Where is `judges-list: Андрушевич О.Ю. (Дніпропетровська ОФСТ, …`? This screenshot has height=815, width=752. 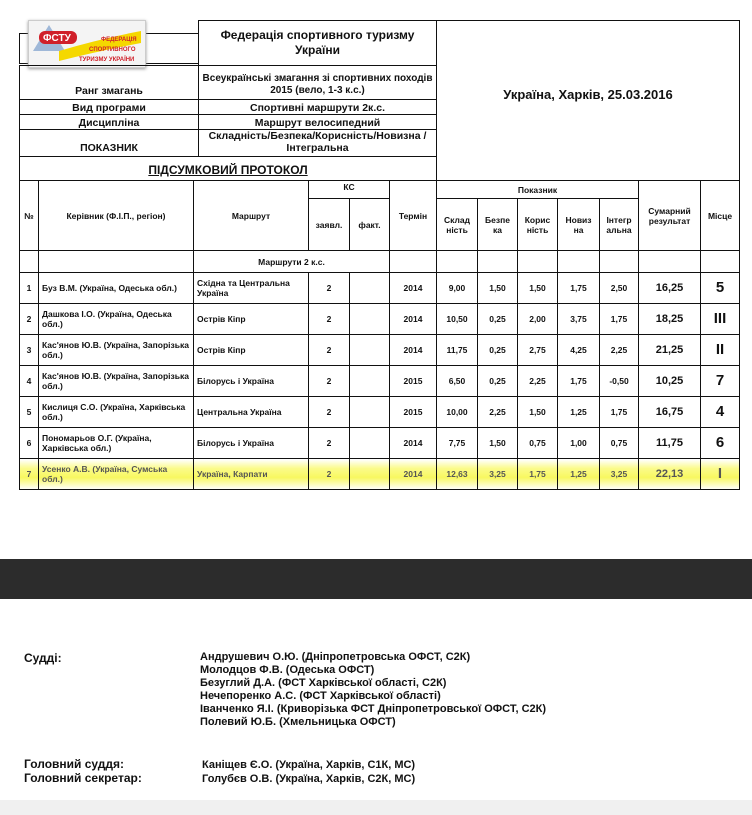 judges-list: Андрушевич О.Ю. (Дніпропетровська ОФСТ, … is located at coordinates (373, 690).